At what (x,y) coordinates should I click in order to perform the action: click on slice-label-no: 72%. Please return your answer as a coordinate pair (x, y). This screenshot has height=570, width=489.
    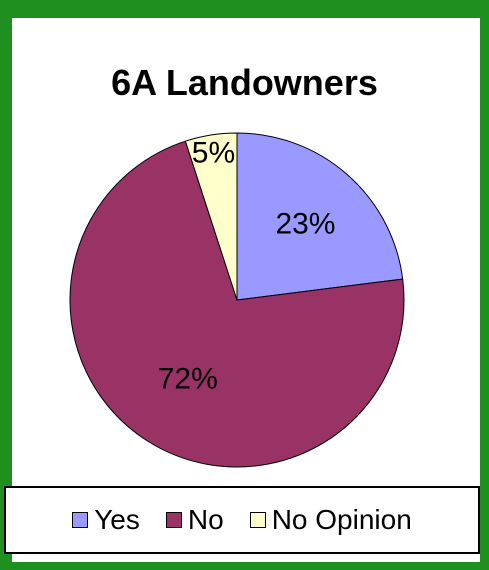
    Looking at the image, I should click on (188, 379).